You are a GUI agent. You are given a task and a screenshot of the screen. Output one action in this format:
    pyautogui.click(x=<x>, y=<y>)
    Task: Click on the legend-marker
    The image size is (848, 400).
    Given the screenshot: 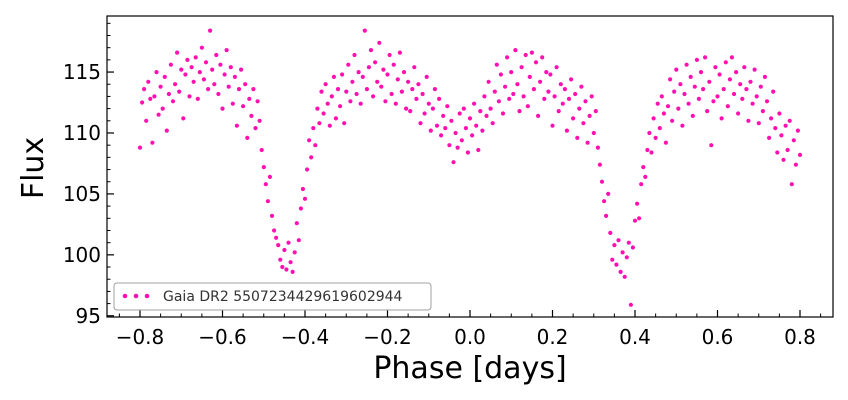 What is the action you would take?
    pyautogui.click(x=136, y=296)
    